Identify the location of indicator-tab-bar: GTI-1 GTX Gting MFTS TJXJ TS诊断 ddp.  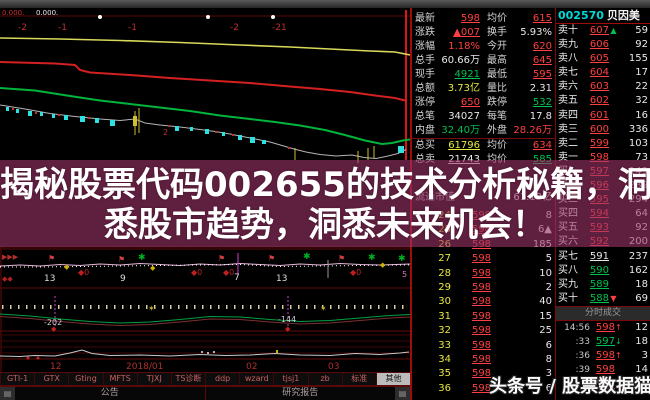
(205, 379).